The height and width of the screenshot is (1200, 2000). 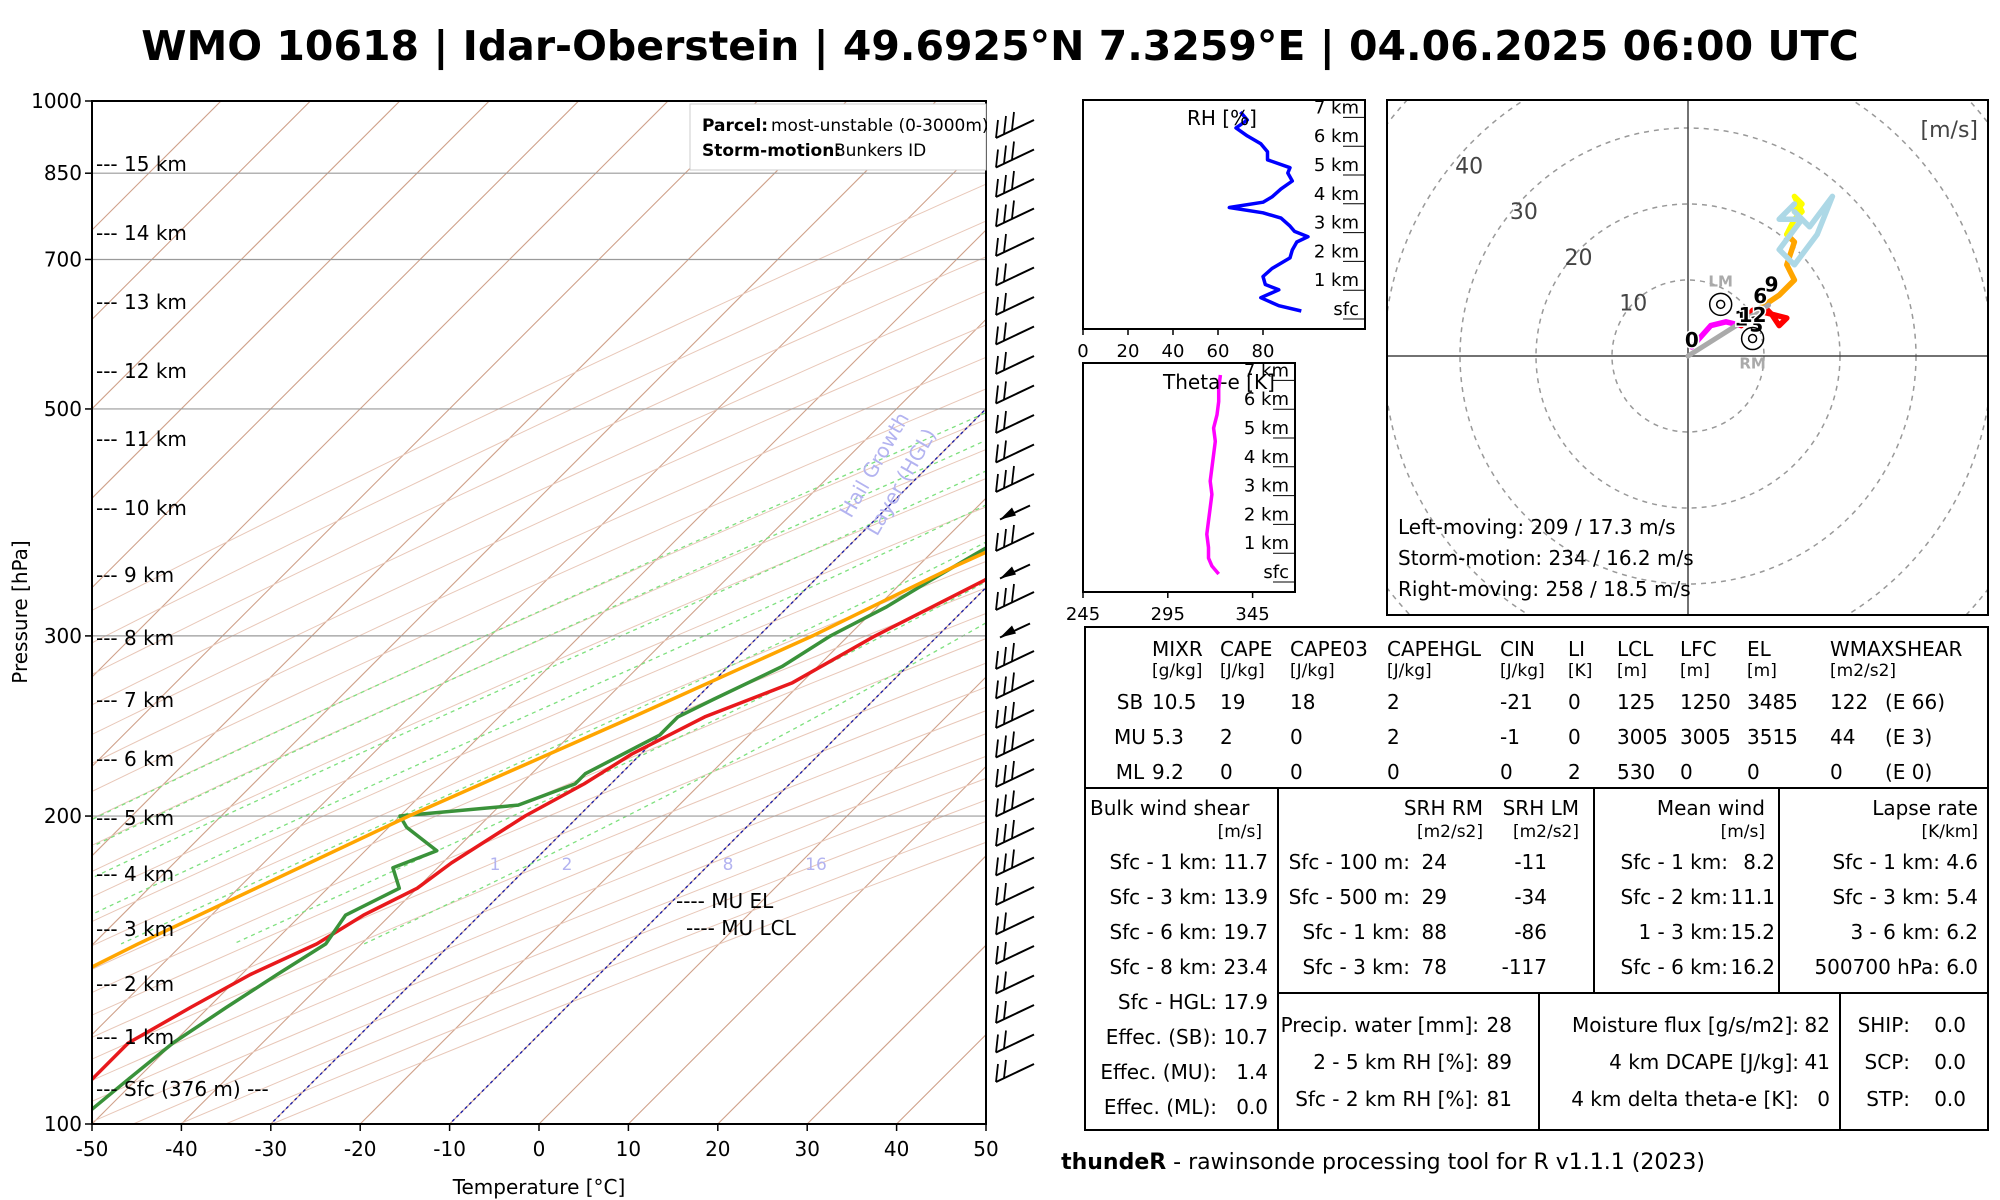 I want to click on table-header-unit: [g/kg], so click(x=1177, y=671).